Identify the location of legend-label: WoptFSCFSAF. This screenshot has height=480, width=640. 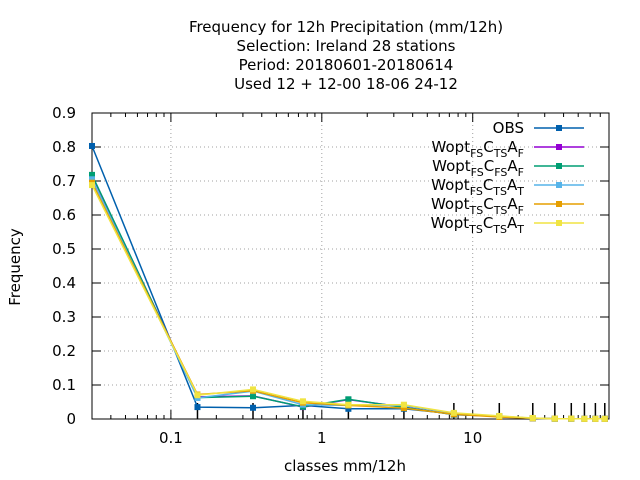
(478, 168).